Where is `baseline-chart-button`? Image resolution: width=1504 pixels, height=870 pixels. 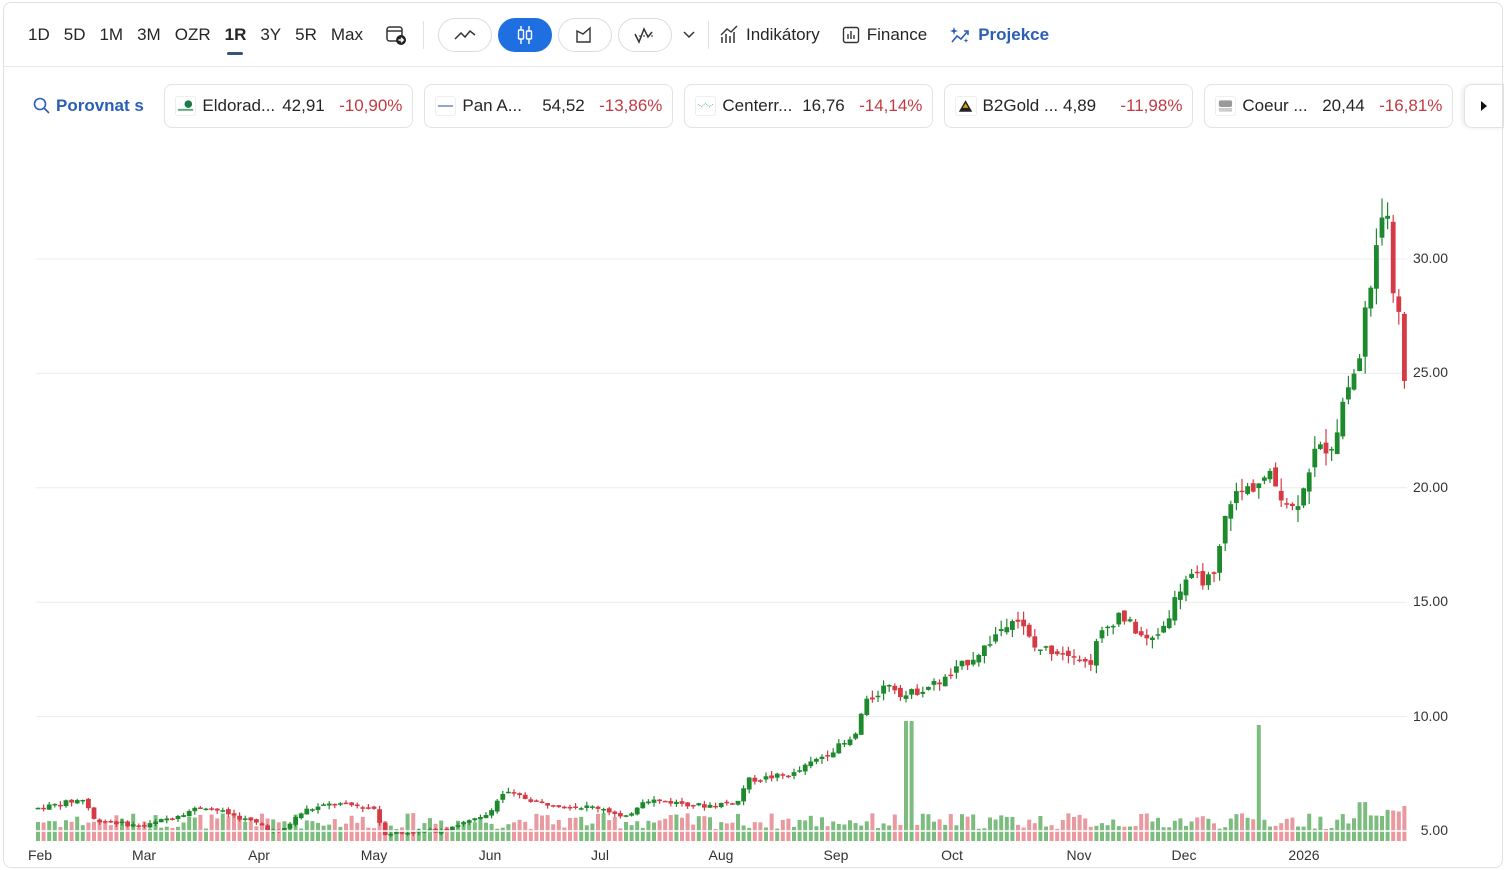 baseline-chart-button is located at coordinates (645, 34).